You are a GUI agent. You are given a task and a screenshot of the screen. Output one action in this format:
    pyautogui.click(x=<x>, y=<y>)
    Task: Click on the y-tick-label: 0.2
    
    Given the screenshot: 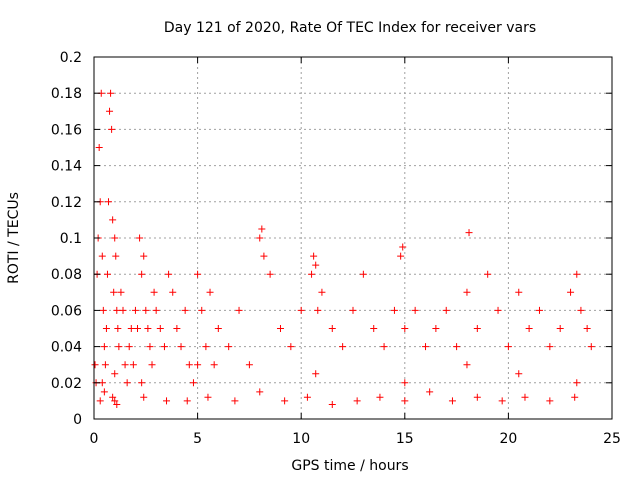 What is the action you would take?
    pyautogui.click(x=71, y=58)
    